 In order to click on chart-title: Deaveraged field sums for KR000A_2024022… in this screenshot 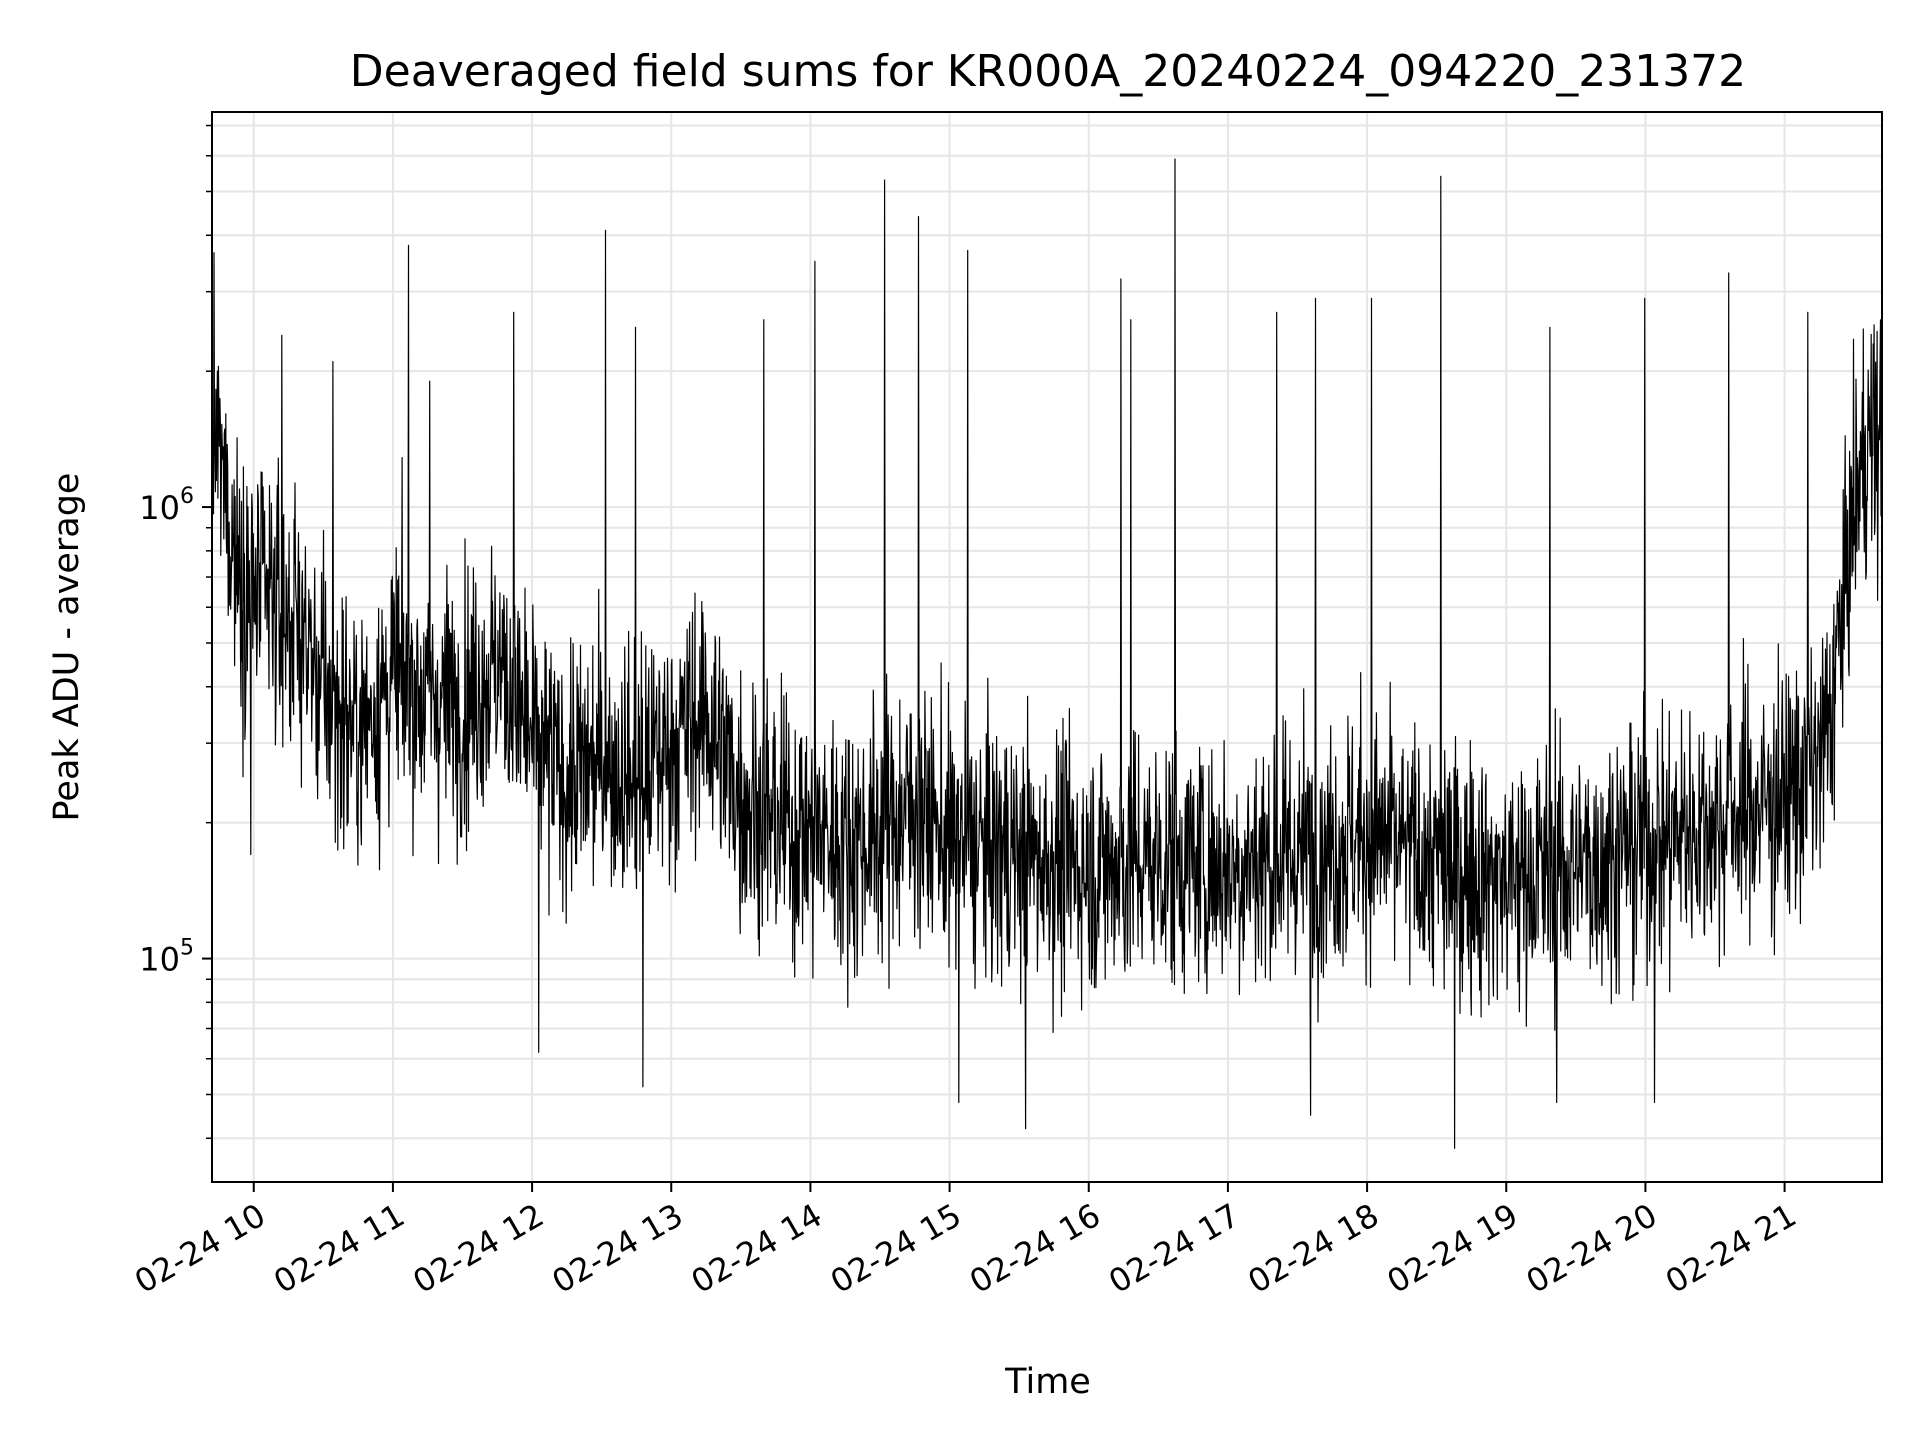, I will do `click(1048, 71)`.